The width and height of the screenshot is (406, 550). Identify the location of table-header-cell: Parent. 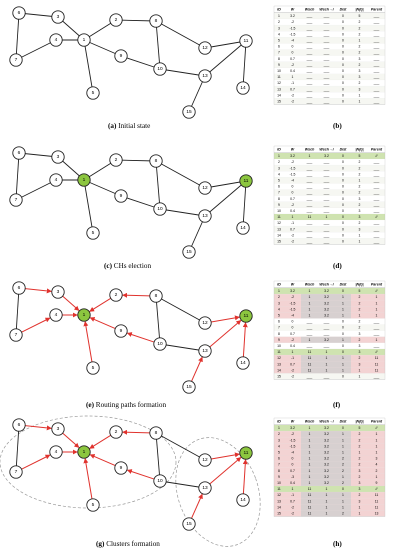
(377, 150).